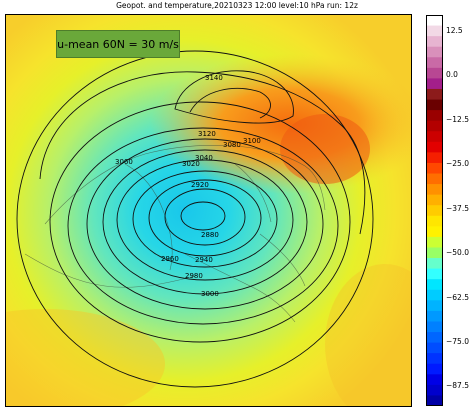  Describe the element at coordinates (194, 276) in the screenshot. I see `contour-label-2980: 2980` at that location.